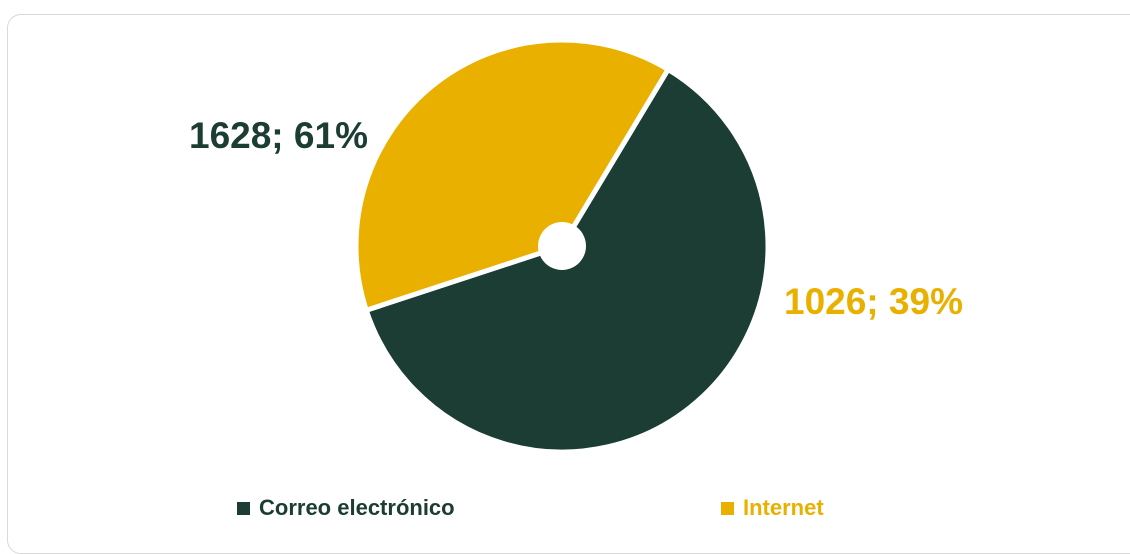  What do you see at coordinates (783, 507) in the screenshot?
I see `legend-label-internet: Internet` at bounding box center [783, 507].